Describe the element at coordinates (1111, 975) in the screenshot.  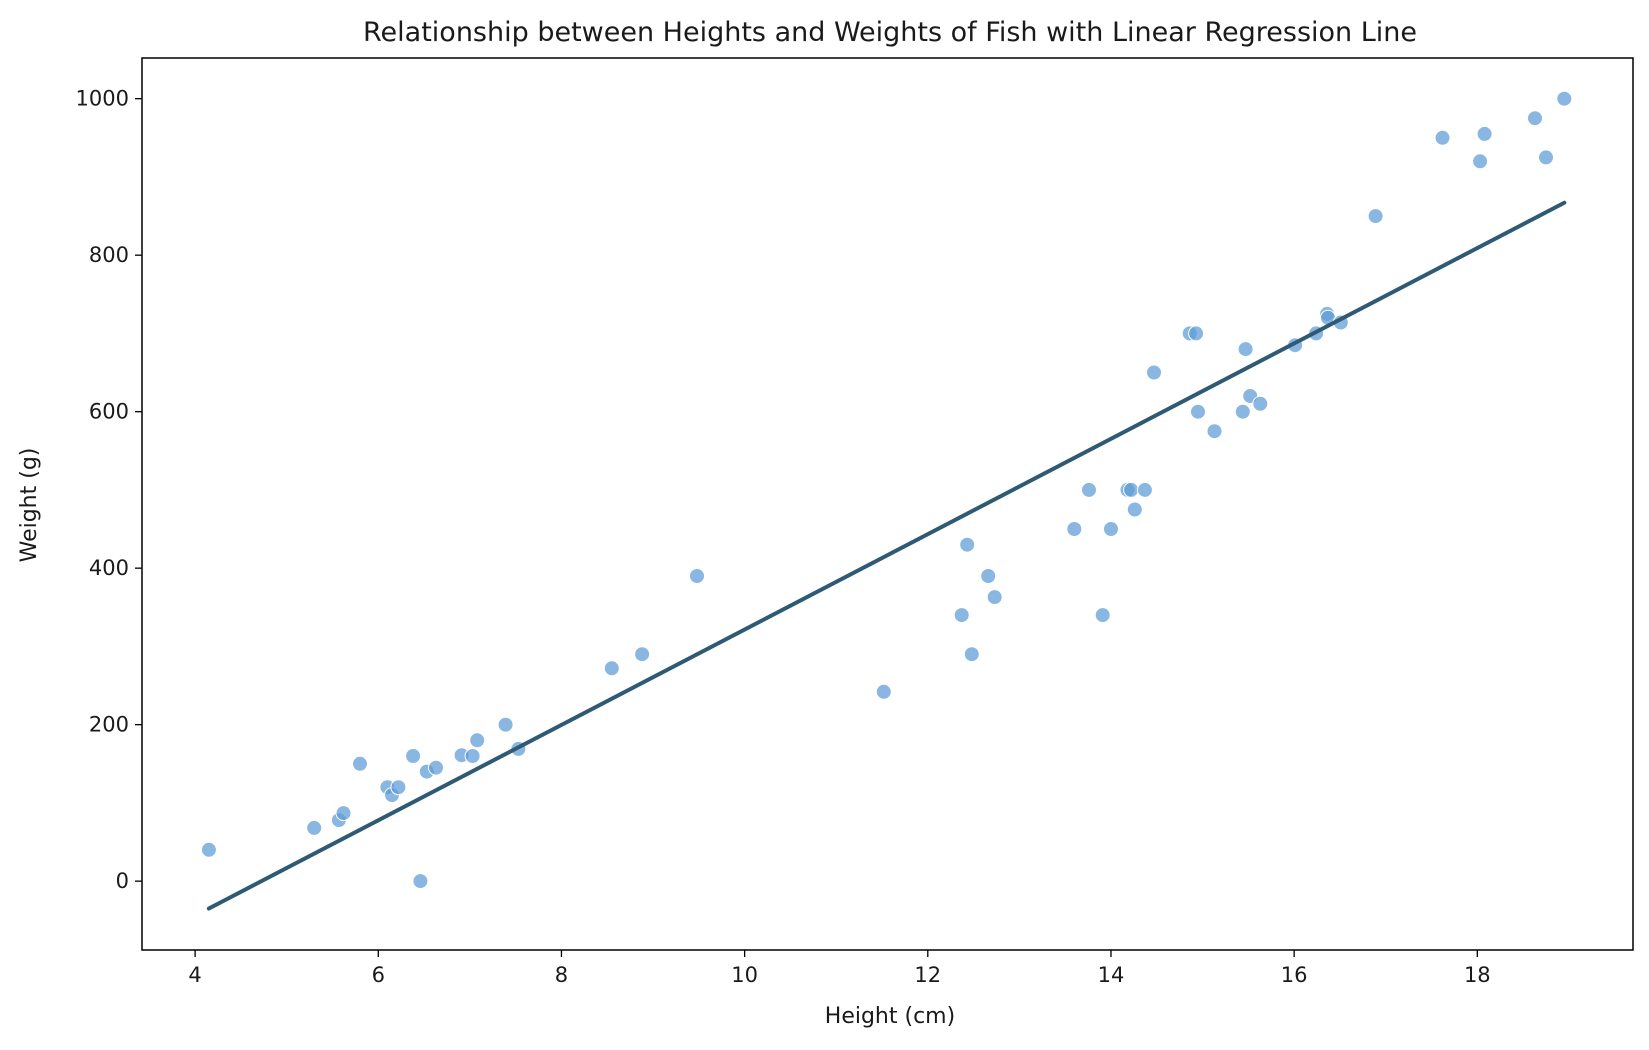
I see `x-tick-label: 14` at that location.